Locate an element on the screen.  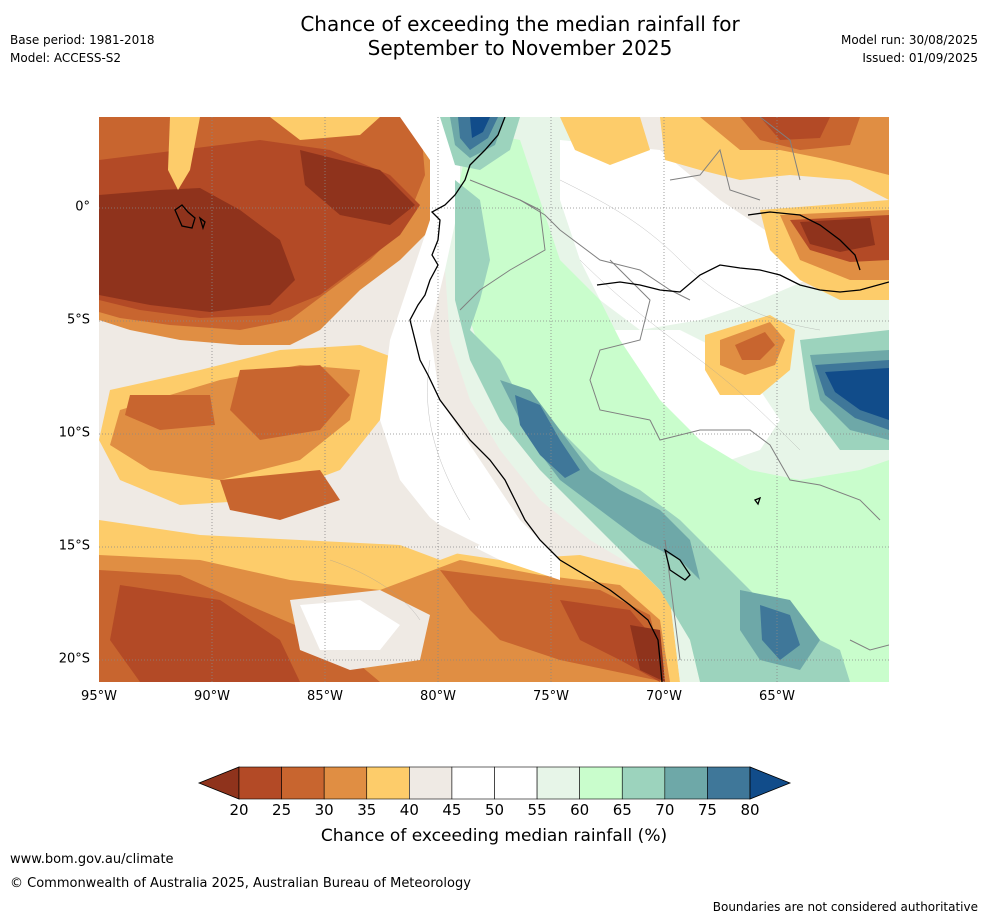
colorbar is located at coordinates (494, 783).